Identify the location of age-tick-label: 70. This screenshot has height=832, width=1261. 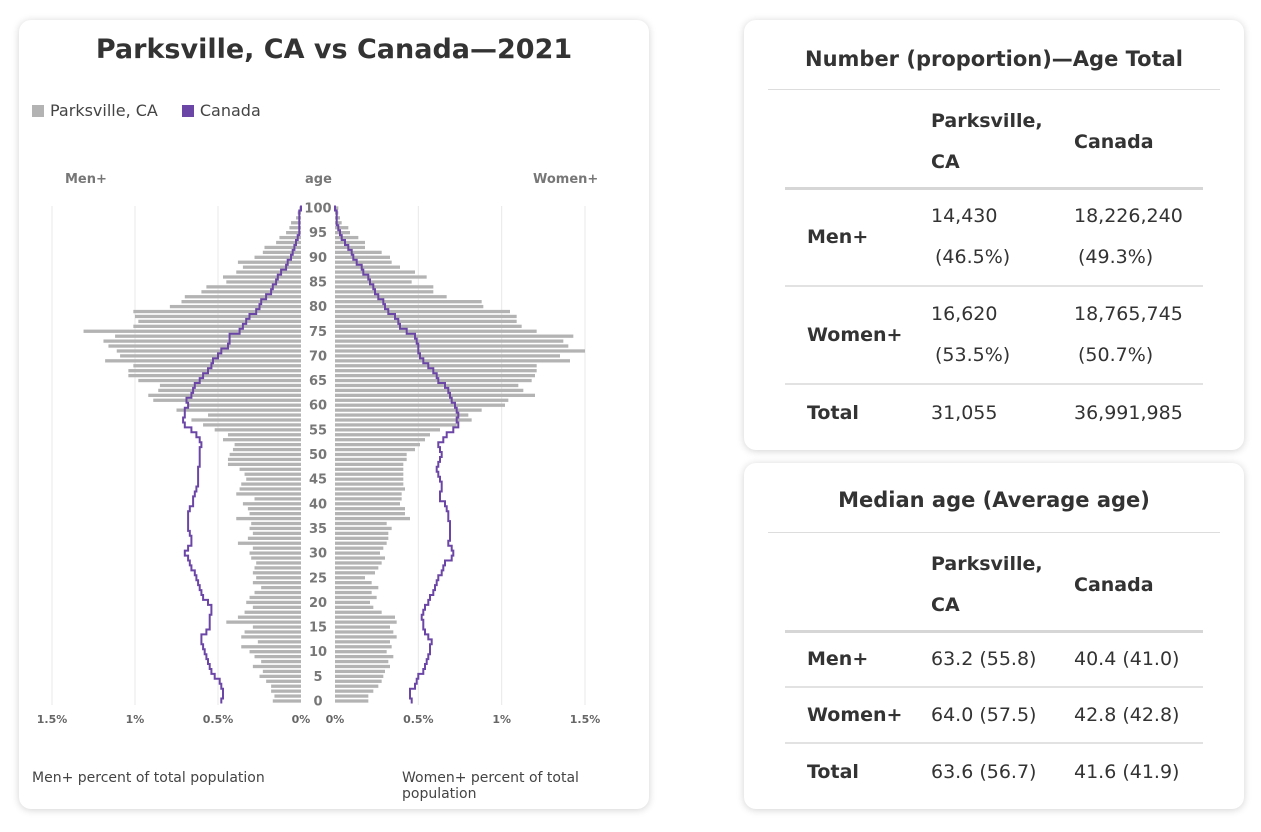
(318, 356).